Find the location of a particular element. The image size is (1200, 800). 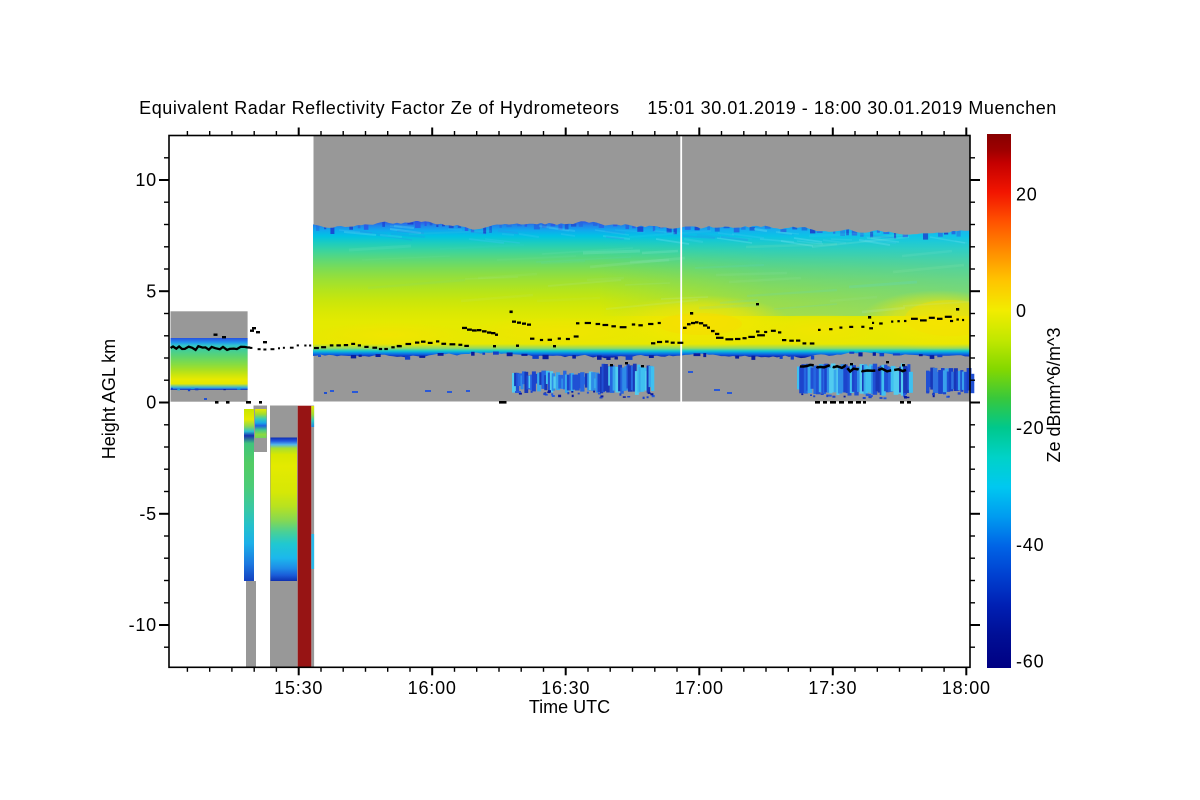

svg-text: 10 is located at coordinates (146, 180).